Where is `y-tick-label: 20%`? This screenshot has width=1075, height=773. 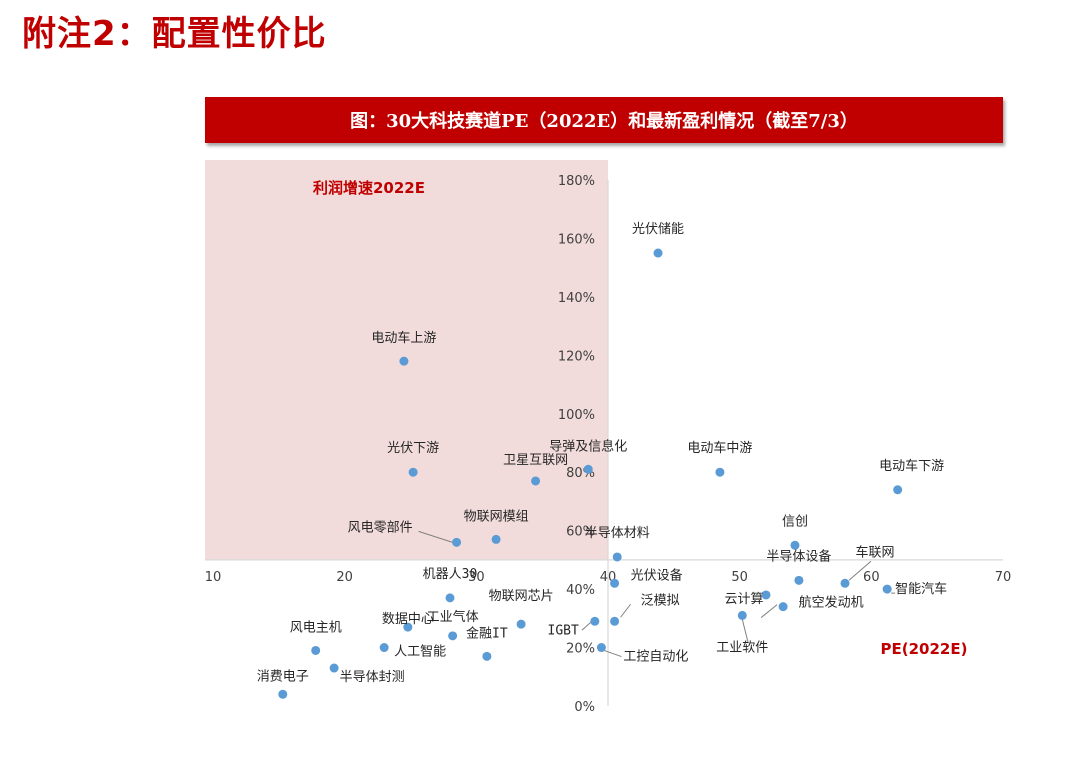
y-tick-label: 20% is located at coordinates (580, 649).